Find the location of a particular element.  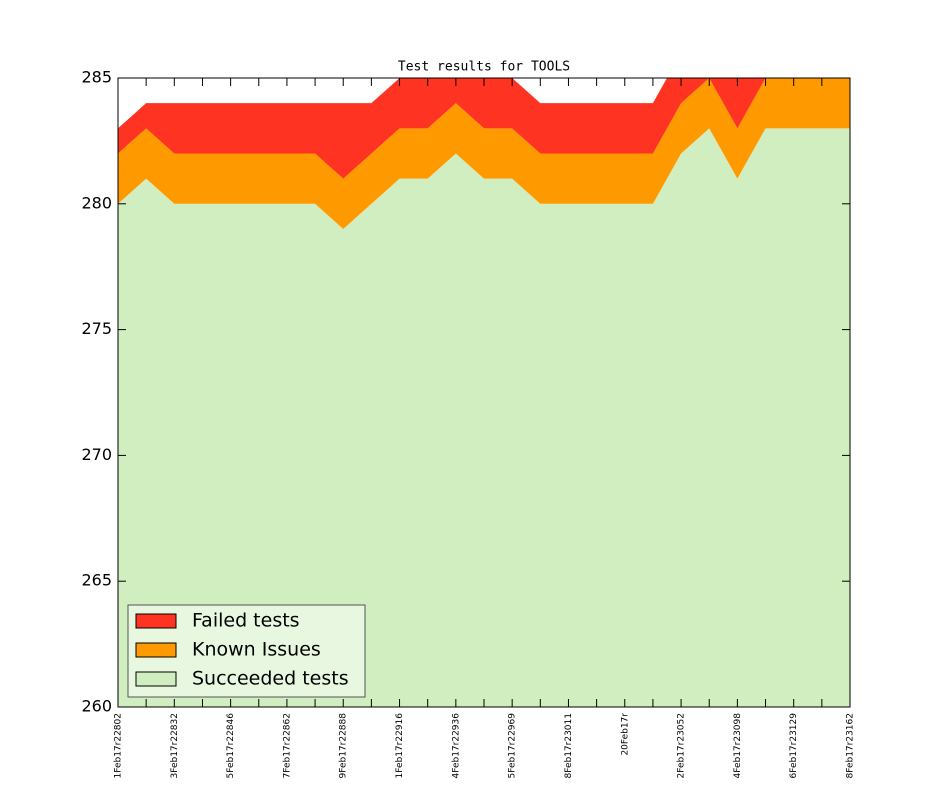

y-tick-label: 265 is located at coordinates (96, 580).